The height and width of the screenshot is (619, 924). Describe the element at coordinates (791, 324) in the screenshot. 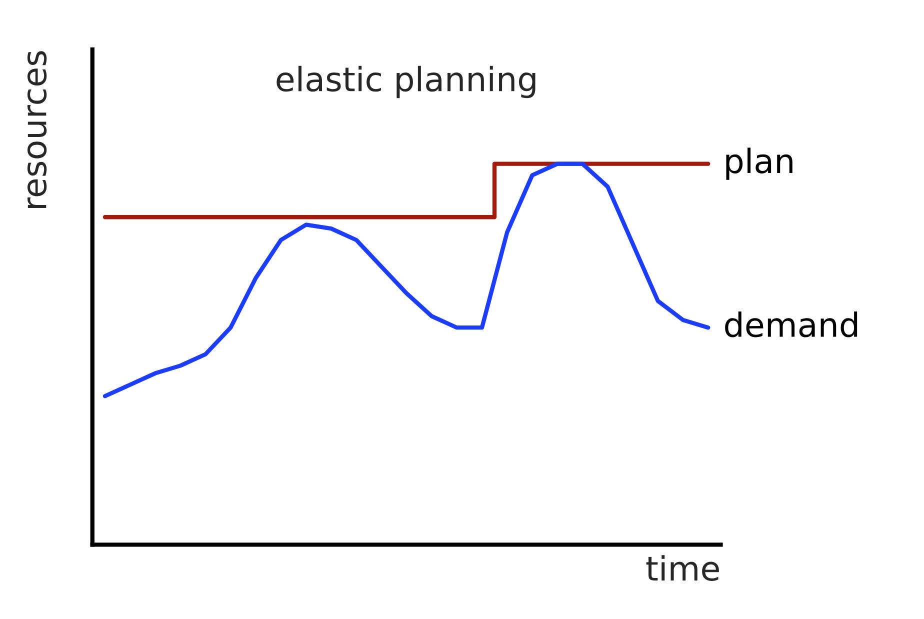

I see `series-label: demand` at that location.